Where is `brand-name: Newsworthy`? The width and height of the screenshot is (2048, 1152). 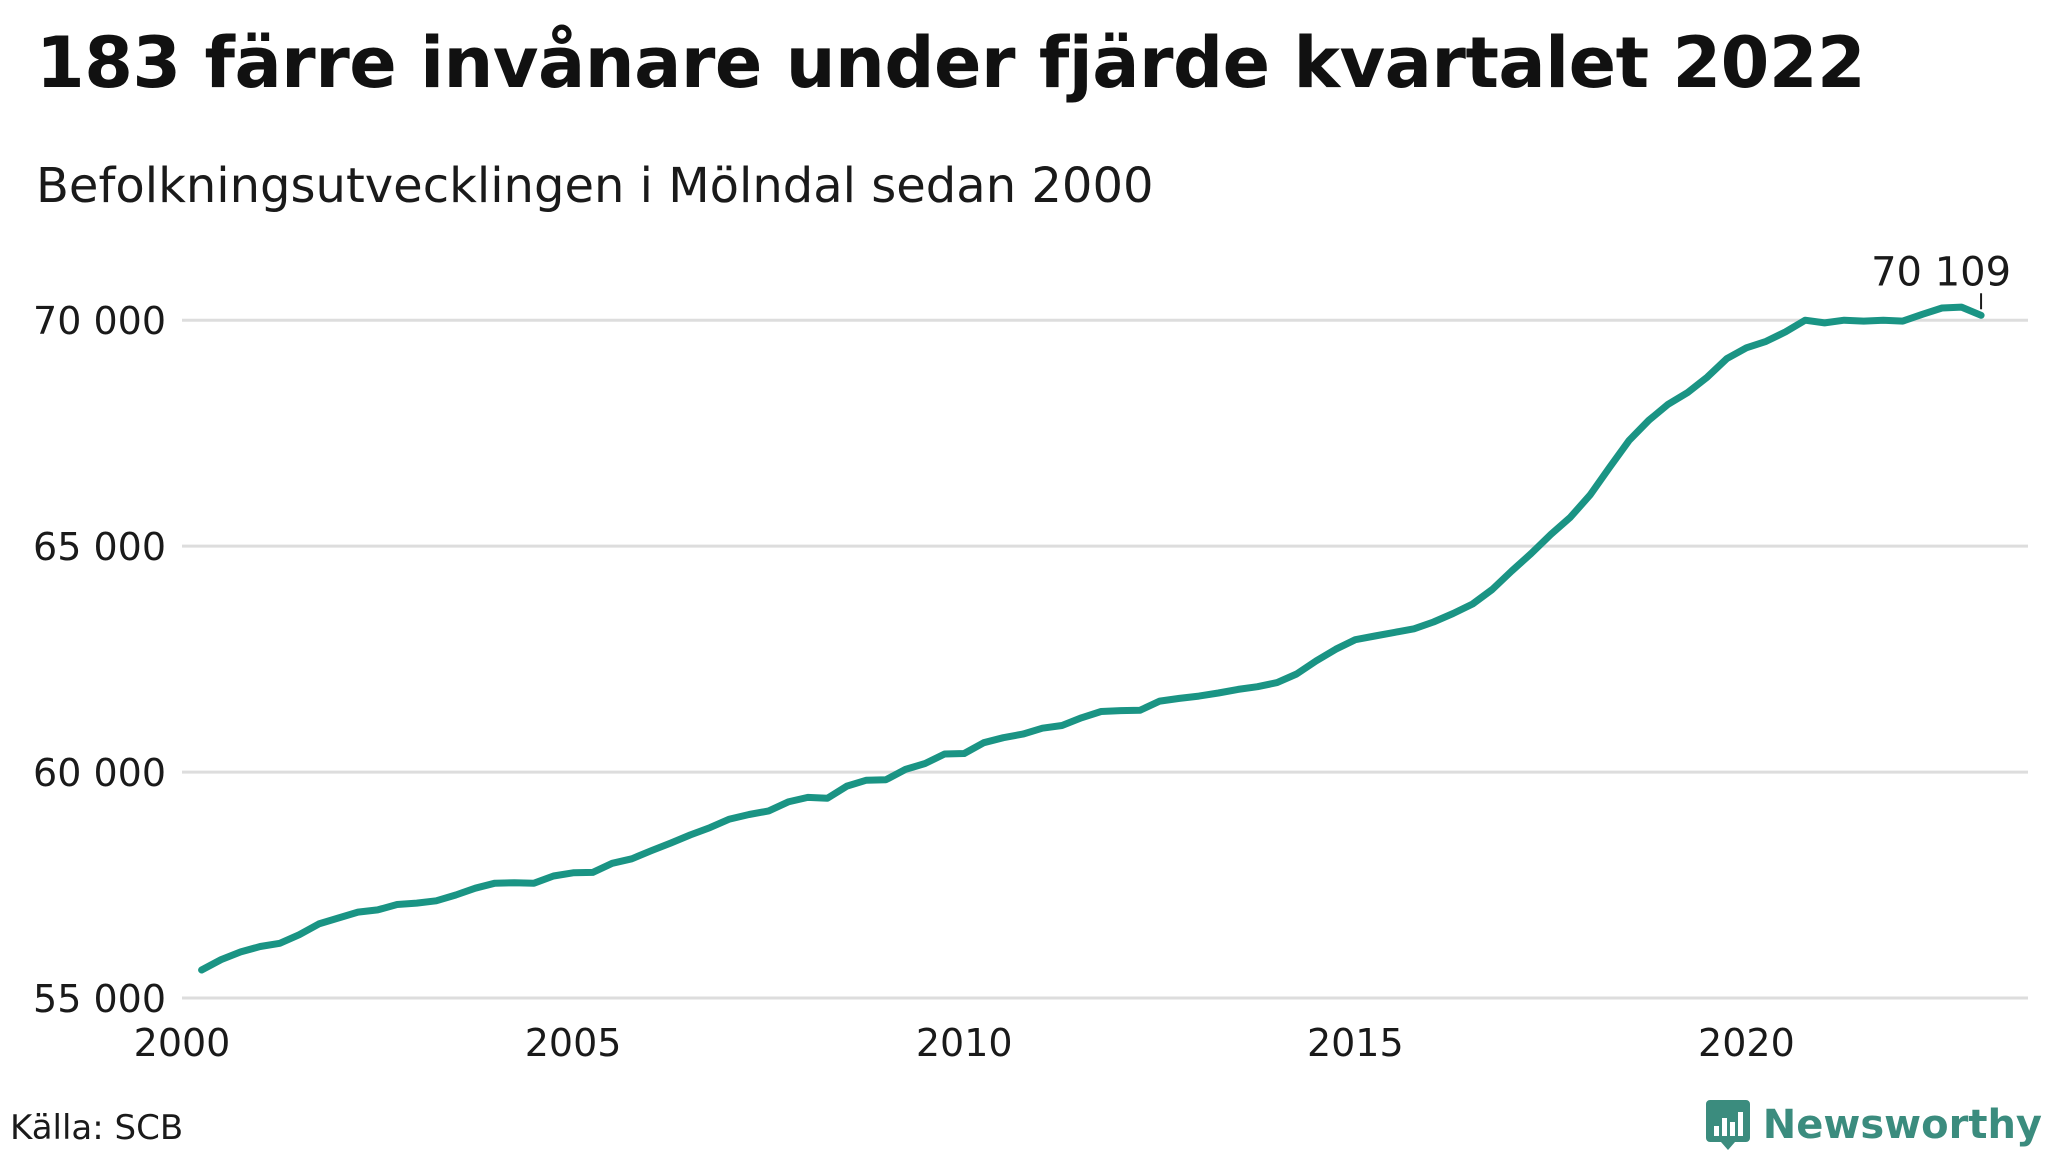 brand-name: Newsworthy is located at coordinates (1902, 1125).